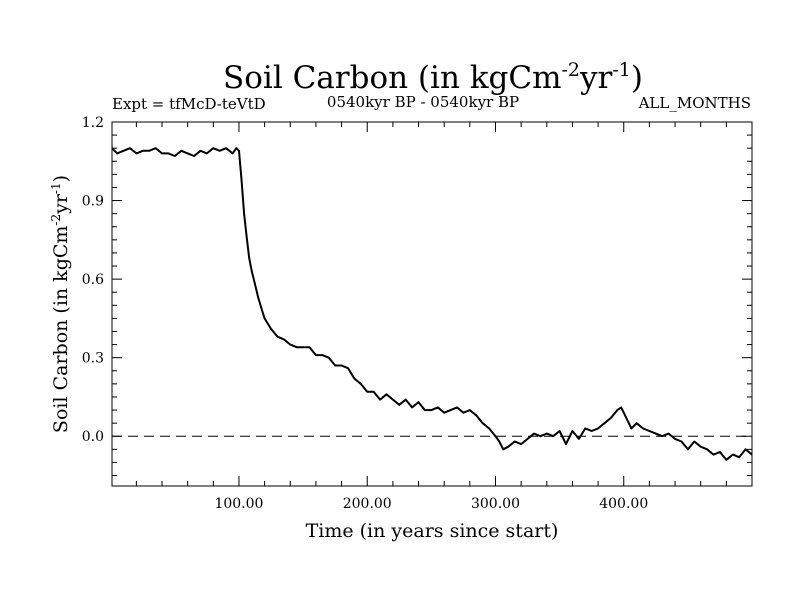  Describe the element at coordinates (93, 123) in the screenshot. I see `y-tick-label: 1.2` at that location.